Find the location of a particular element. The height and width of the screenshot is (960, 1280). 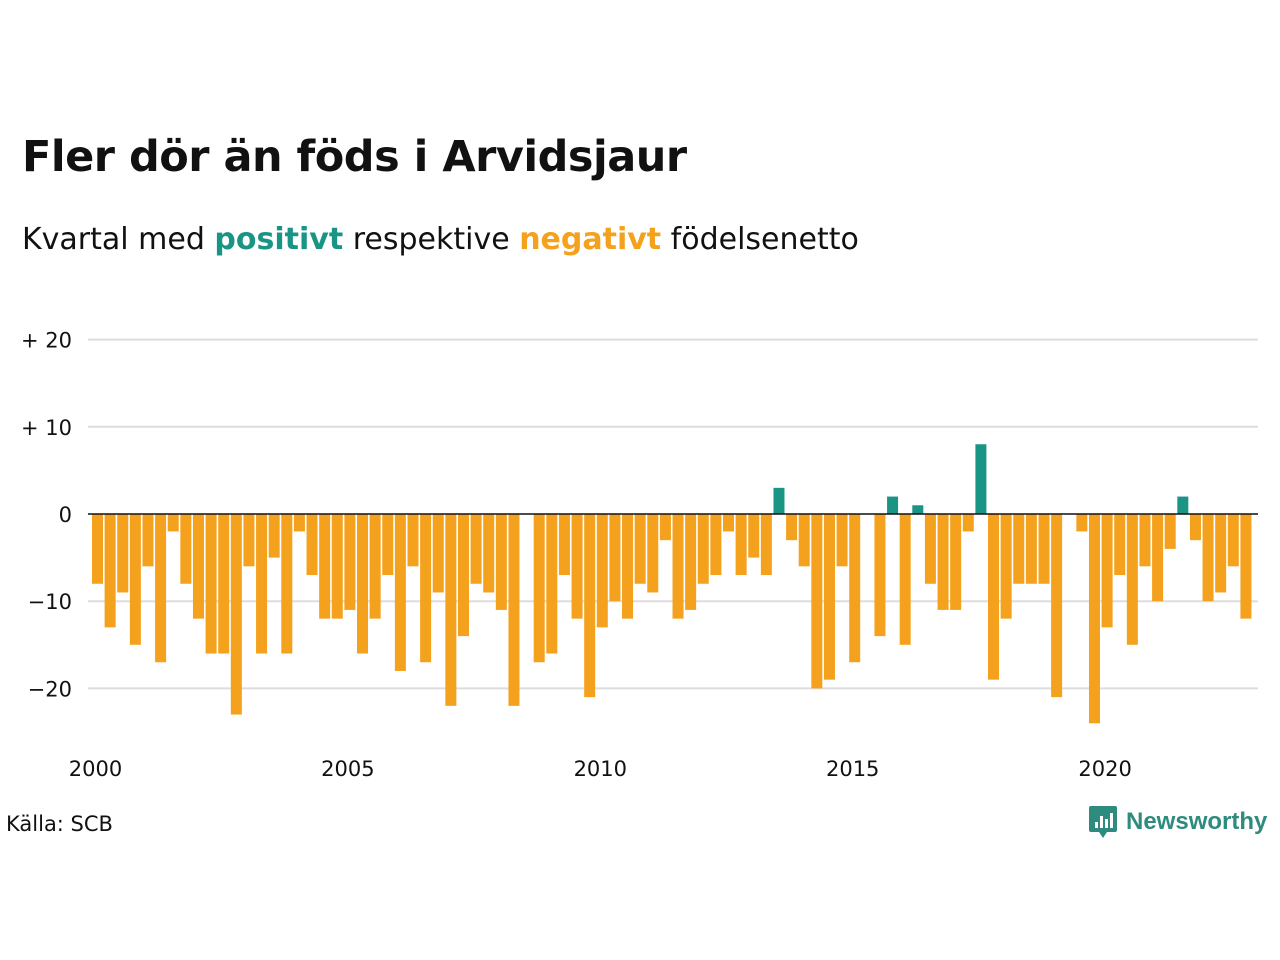

brand-name: Newsworthy is located at coordinates (1197, 821).